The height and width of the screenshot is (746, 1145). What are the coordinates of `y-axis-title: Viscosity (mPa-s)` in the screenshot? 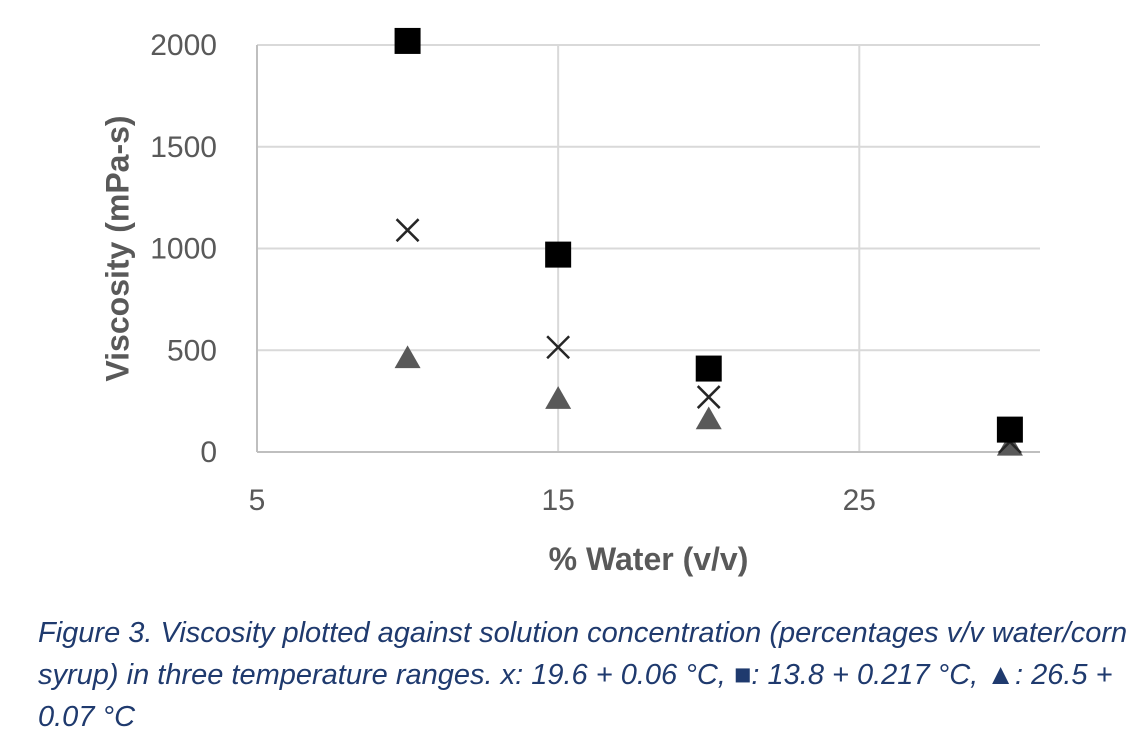 It's located at (117, 248).